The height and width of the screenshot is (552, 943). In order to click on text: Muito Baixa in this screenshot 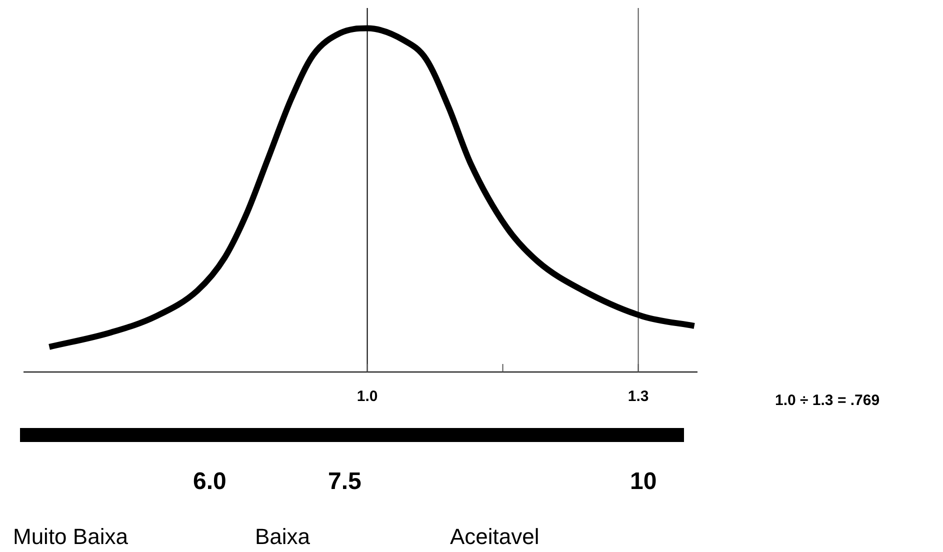, I will do `click(70, 537)`.